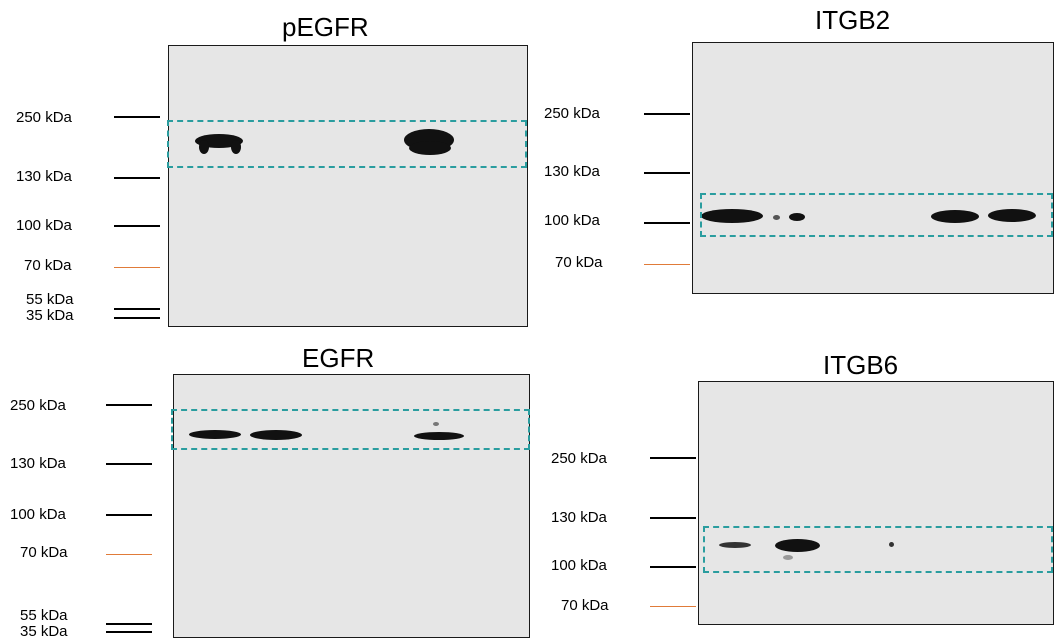 The image size is (1058, 640). Describe the element at coordinates (853, 20) in the screenshot. I see `panel-title: ITGB2` at that location.